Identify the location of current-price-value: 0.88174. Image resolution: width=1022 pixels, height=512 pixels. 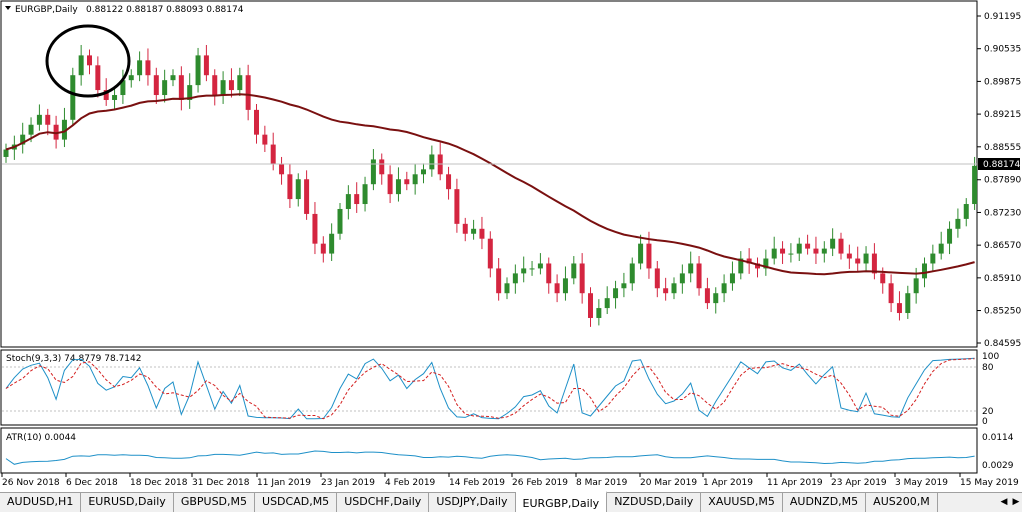
(1001, 165).